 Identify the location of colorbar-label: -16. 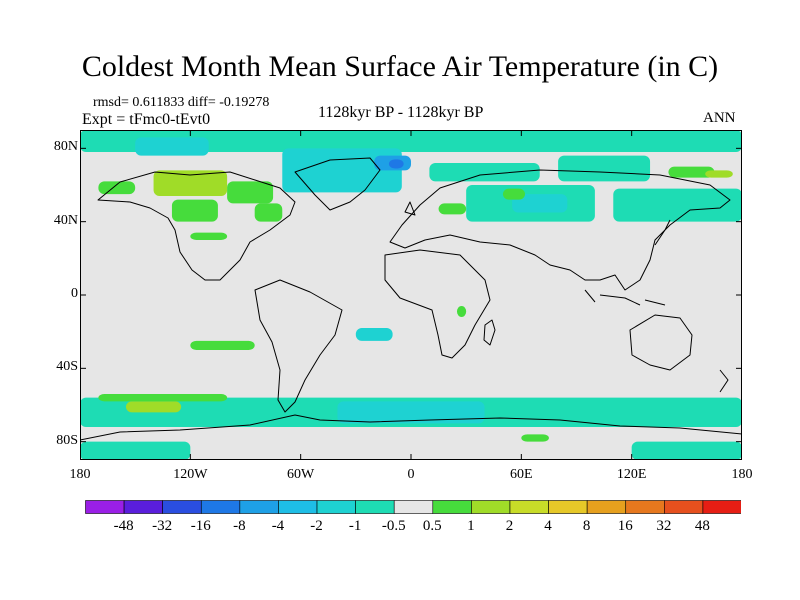
(200, 526).